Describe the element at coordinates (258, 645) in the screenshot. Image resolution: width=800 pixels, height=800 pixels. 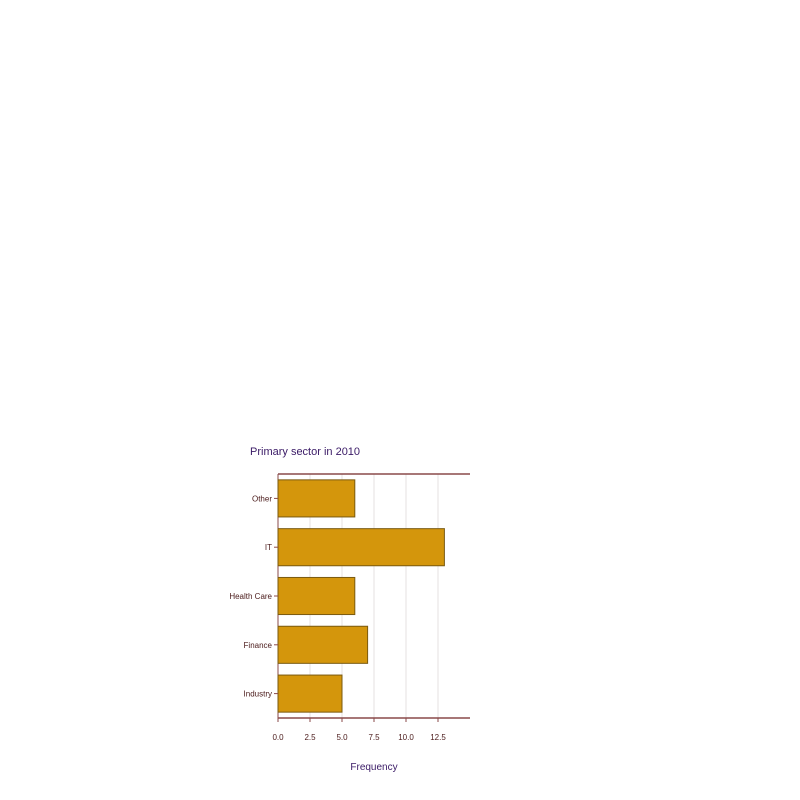
I see `y-tick-label: Finance` at that location.